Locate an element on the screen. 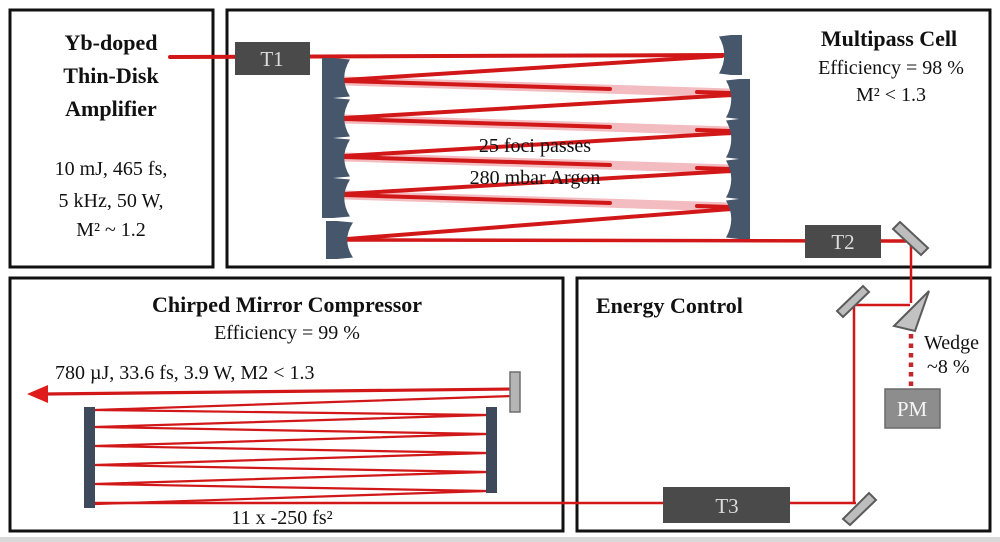 Image resolution: width=1000 pixels, height=542 pixels. mirror-right-top is located at coordinates (730, 55).